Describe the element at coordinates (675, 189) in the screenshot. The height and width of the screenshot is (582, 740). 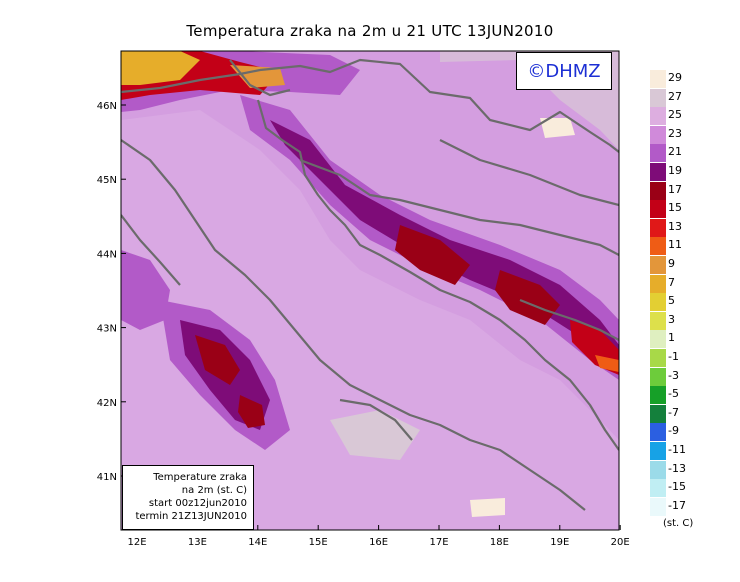
I see `legend-label: 17` at that location.